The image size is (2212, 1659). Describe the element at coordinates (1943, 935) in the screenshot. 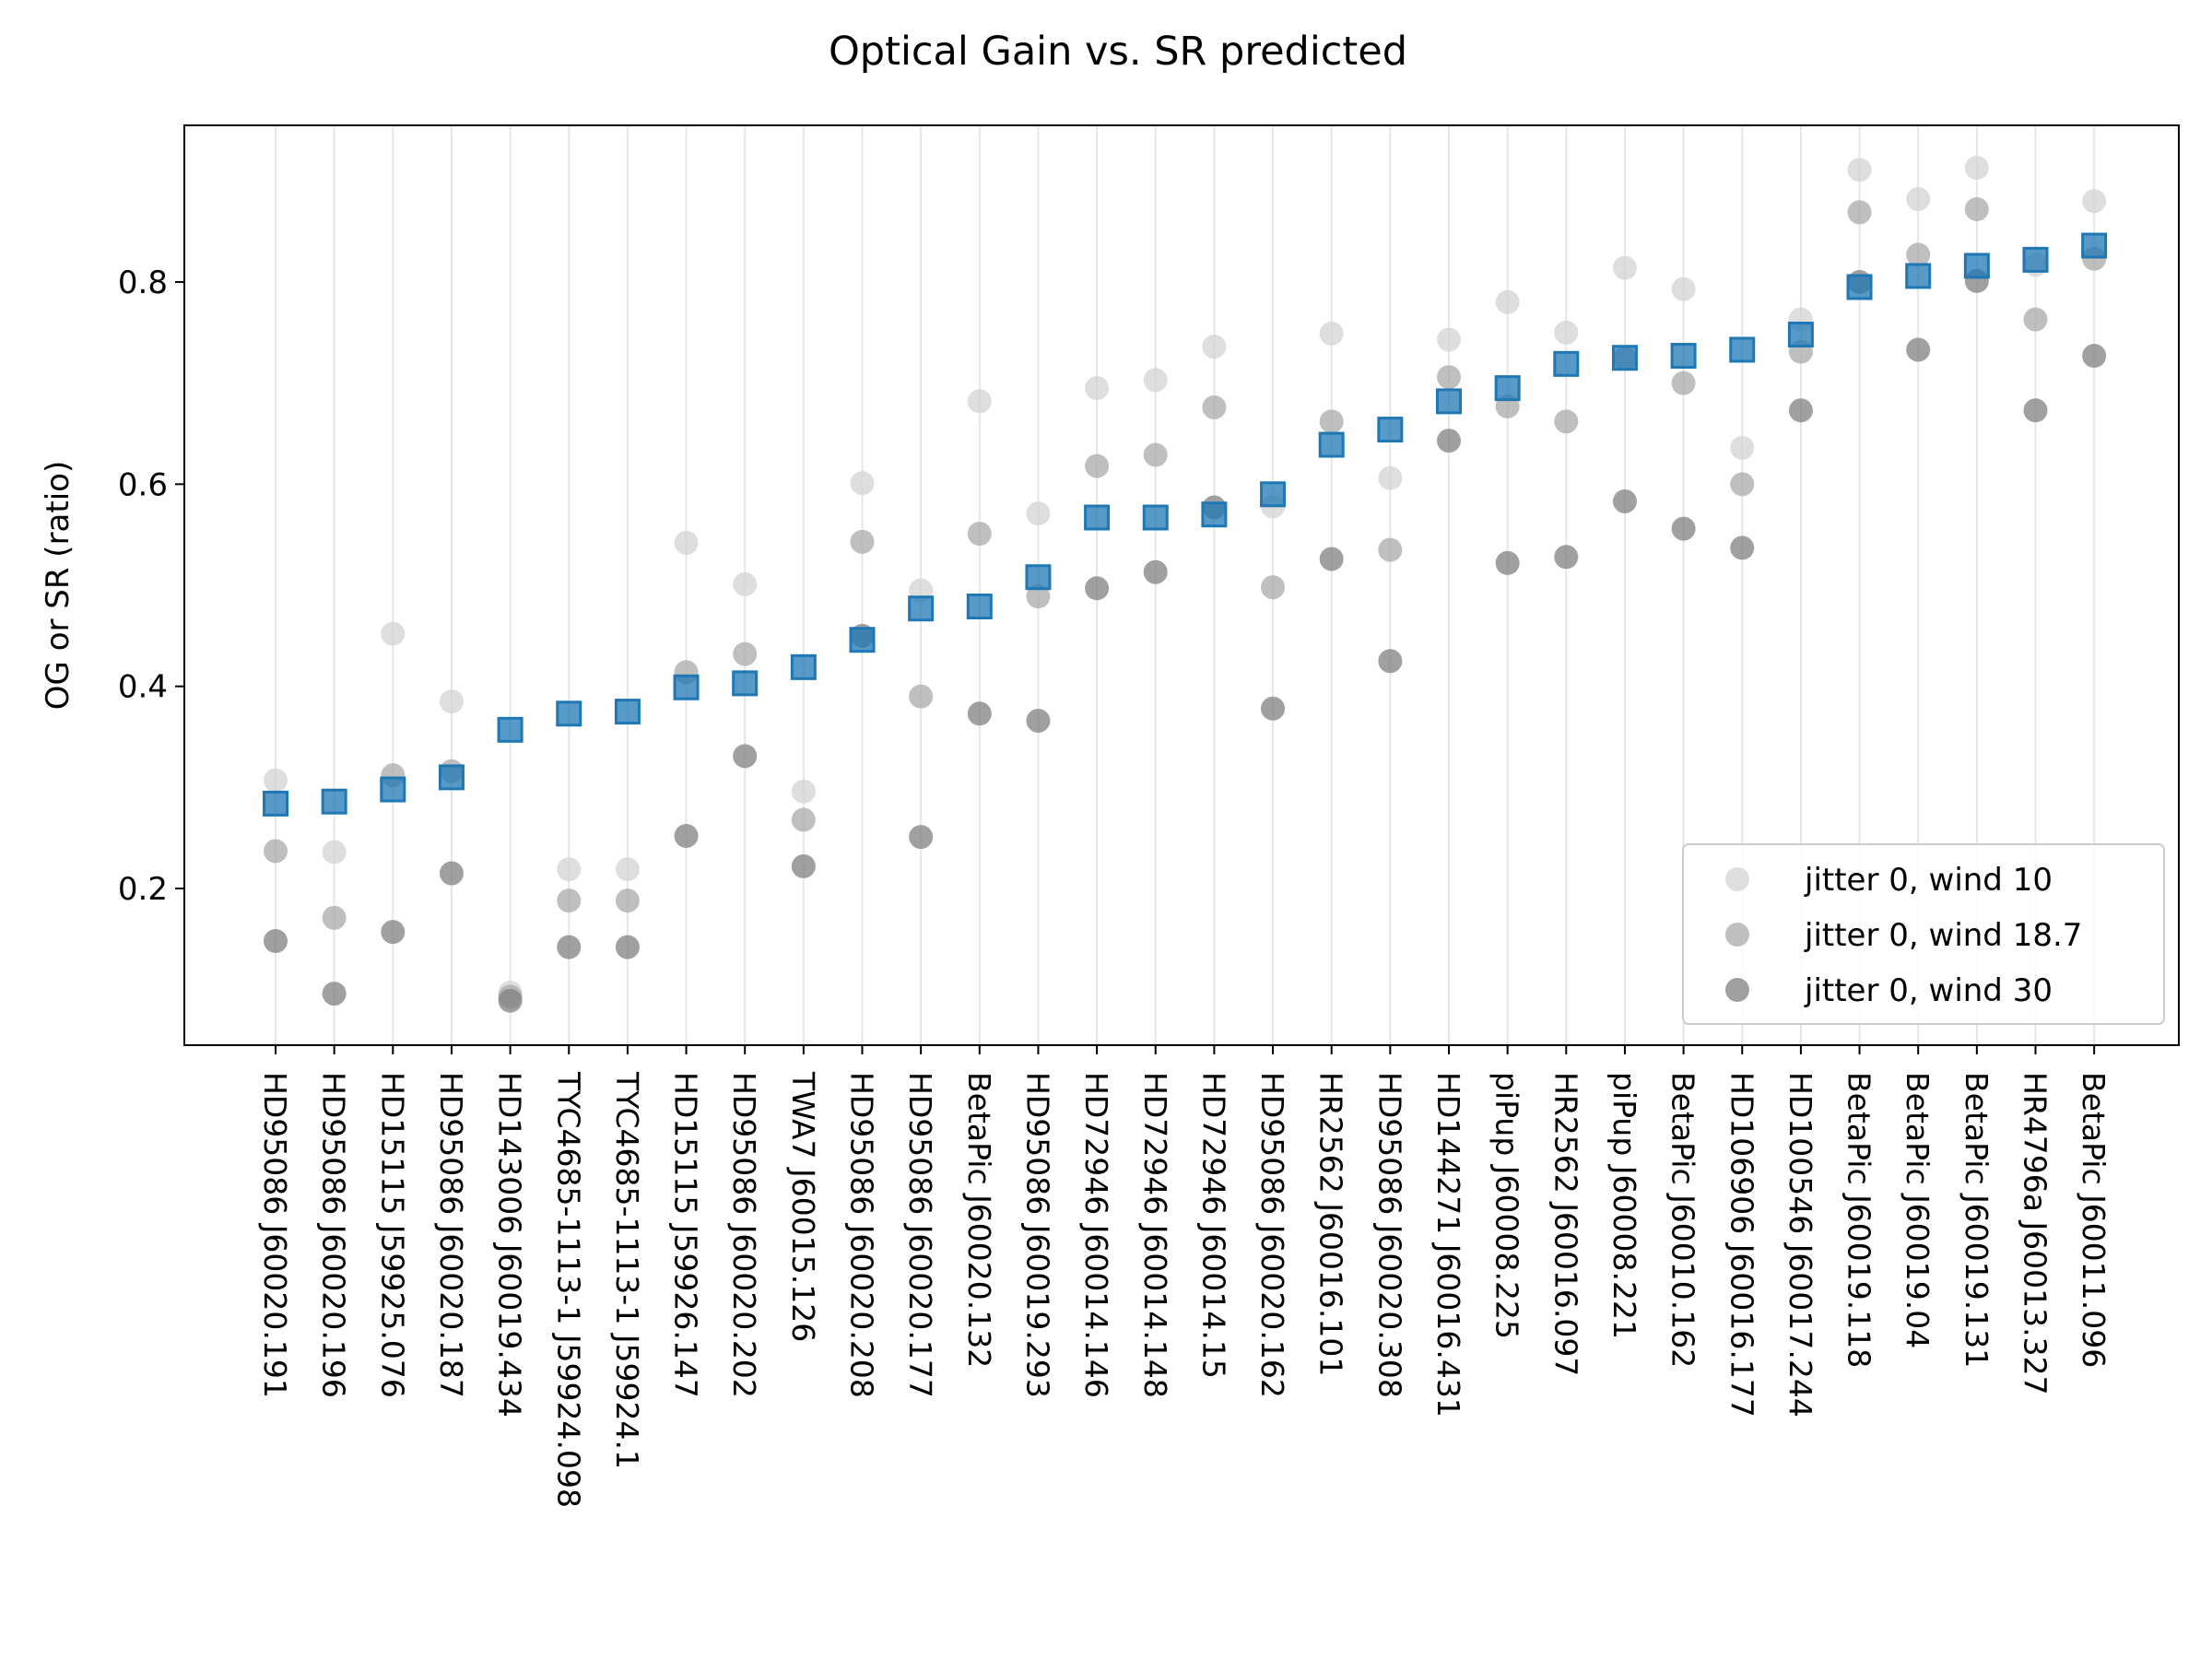

I see `legend-label: jitter 0, wind 18.7` at that location.